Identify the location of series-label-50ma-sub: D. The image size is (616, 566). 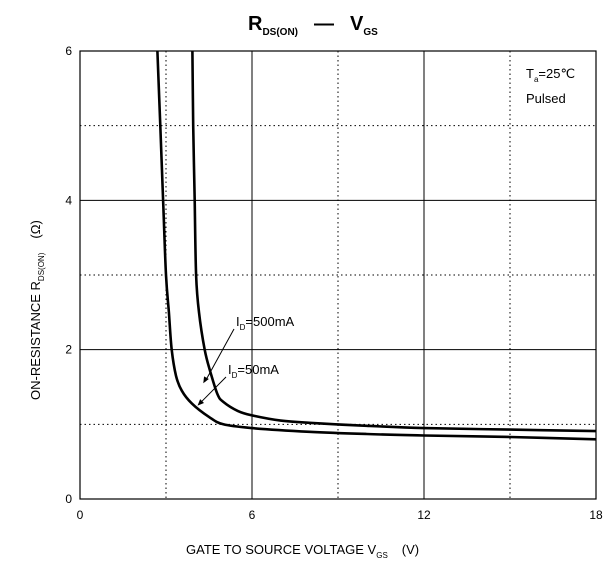
(235, 375).